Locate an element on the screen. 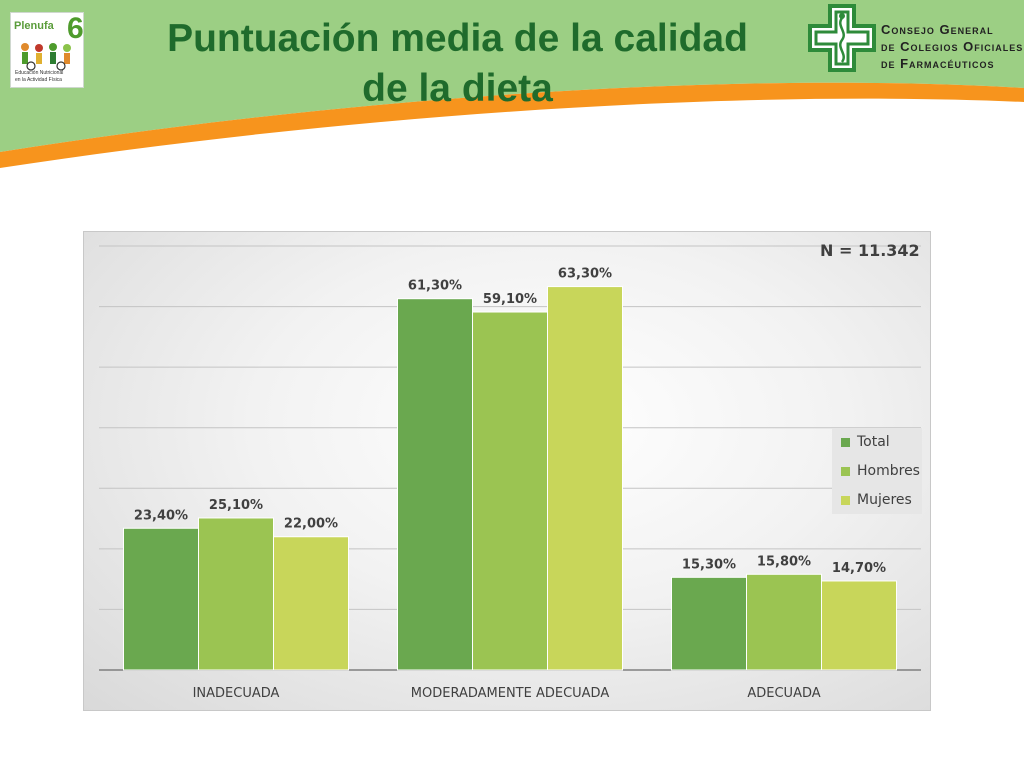 The width and height of the screenshot is (1024, 768). data-label: 59,10% is located at coordinates (510, 299).